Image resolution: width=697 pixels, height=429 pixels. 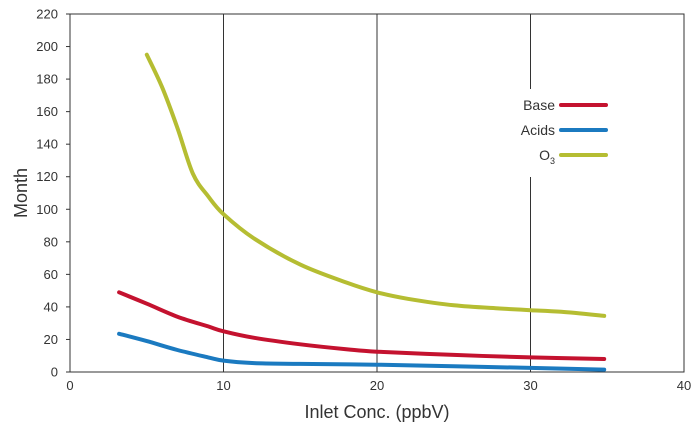 I want to click on y-tick-label: 200, so click(x=47, y=46).